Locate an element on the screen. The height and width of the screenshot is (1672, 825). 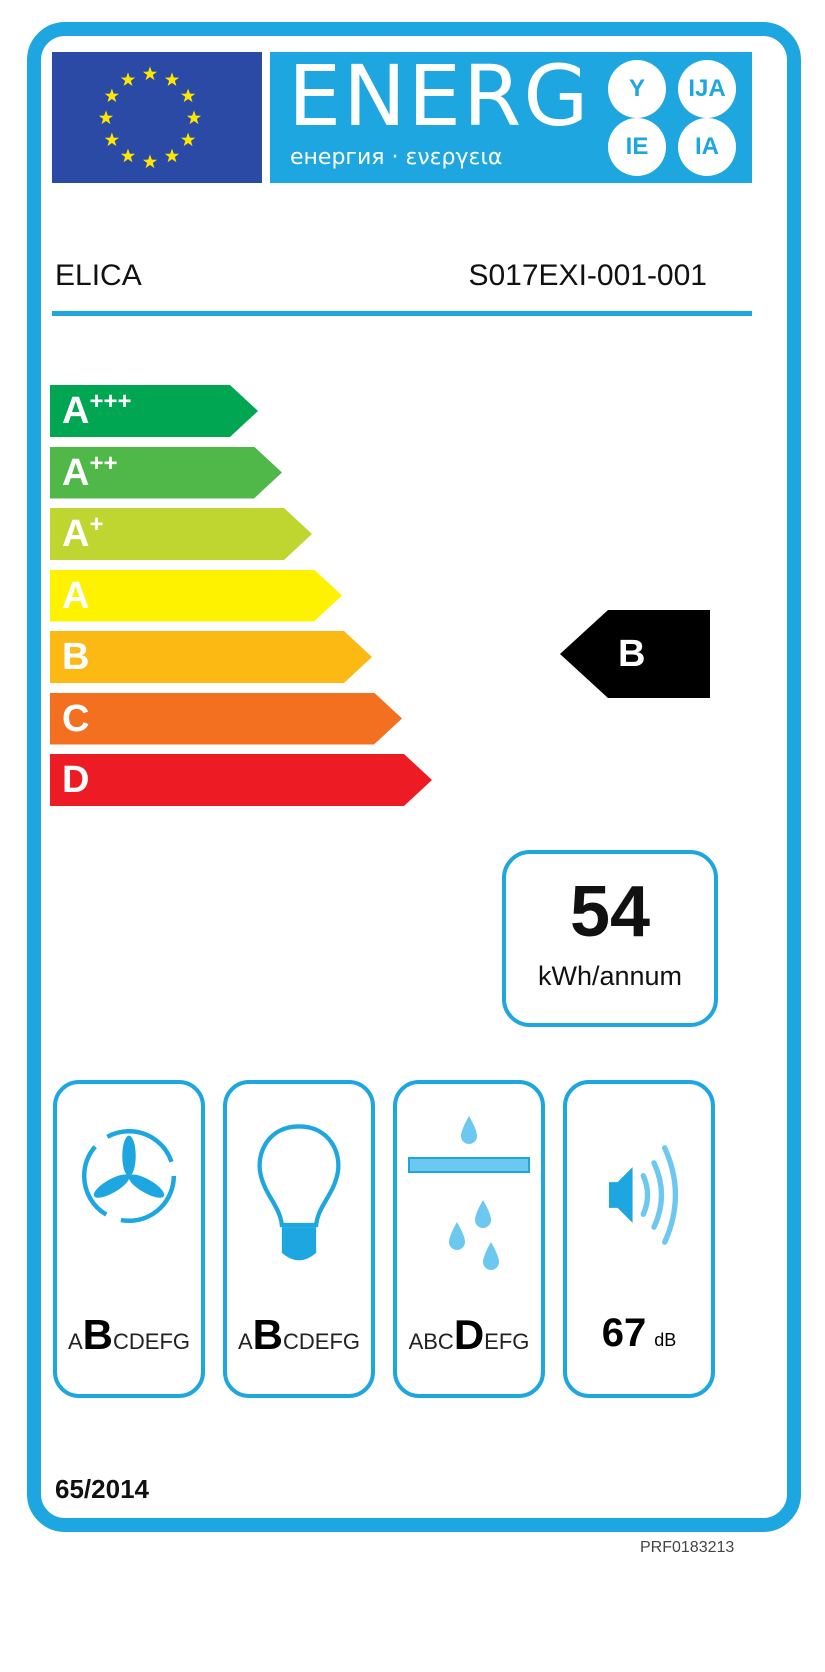
consumption-value: 54 is located at coordinates (610, 912).